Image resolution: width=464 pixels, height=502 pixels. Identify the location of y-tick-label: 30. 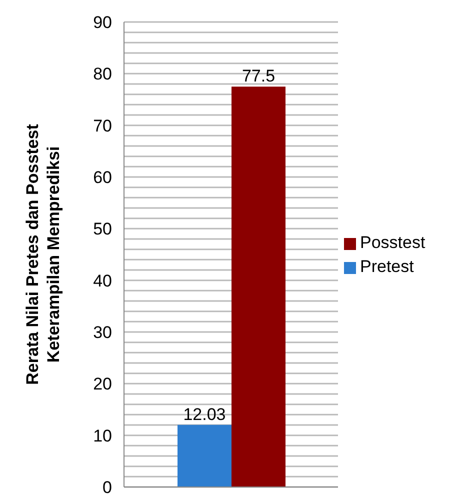
(102, 332).